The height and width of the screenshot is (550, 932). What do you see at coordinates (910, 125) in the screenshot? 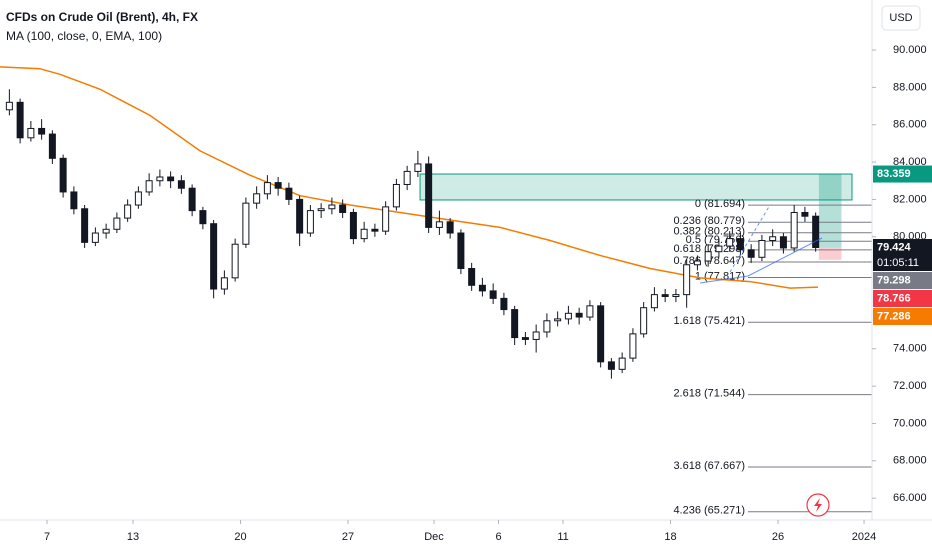
I see `y-tick-label: 86.000` at bounding box center [910, 125].